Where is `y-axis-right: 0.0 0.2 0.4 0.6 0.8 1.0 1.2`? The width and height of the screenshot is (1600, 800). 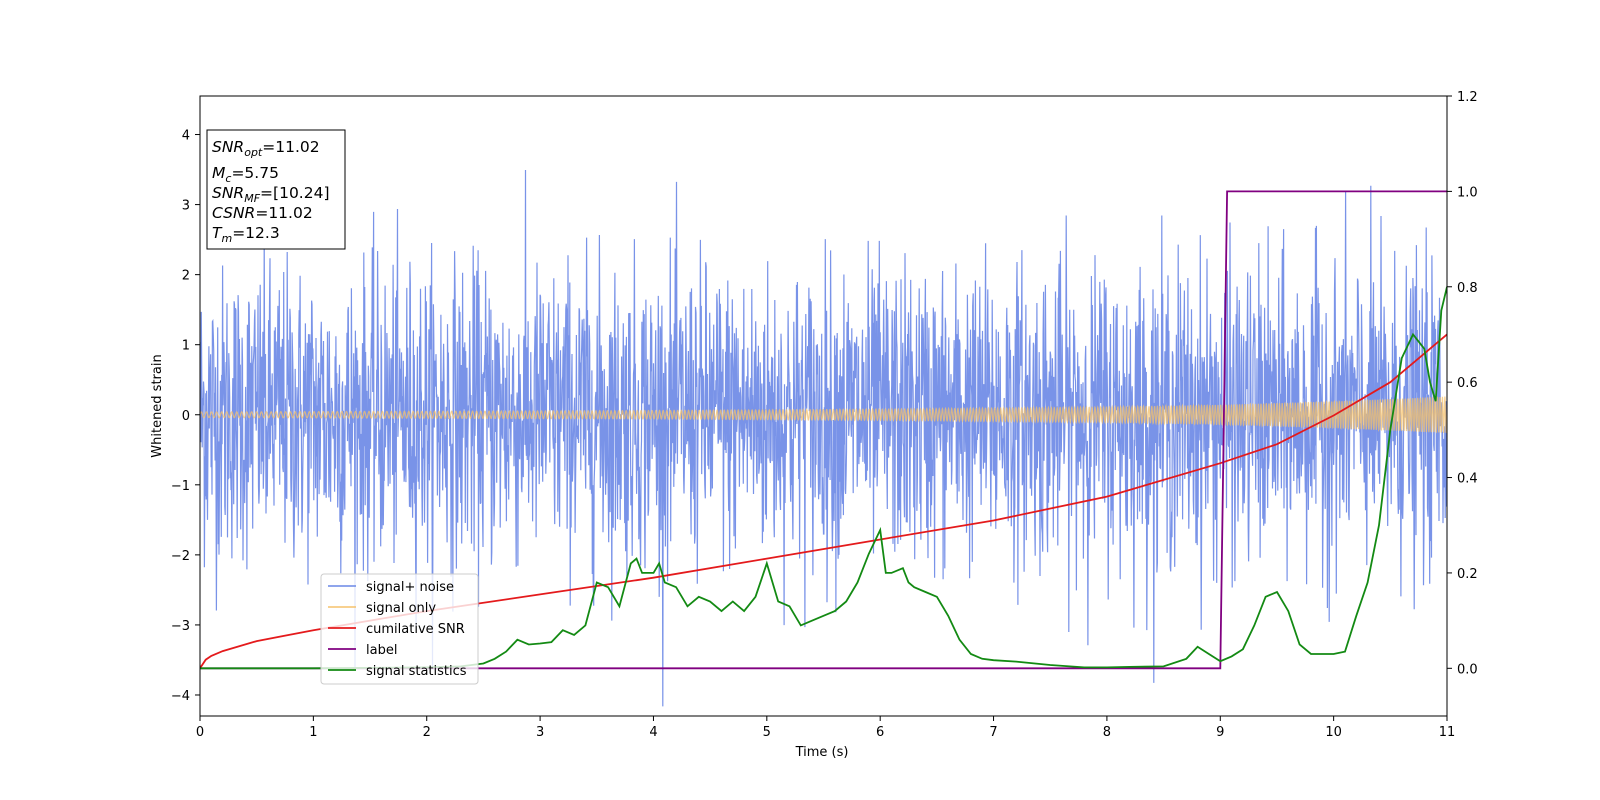
y-axis-right: 0.0 0.2 0.4 0.6 0.8 1.0 1.2 is located at coordinates (1462, 383).